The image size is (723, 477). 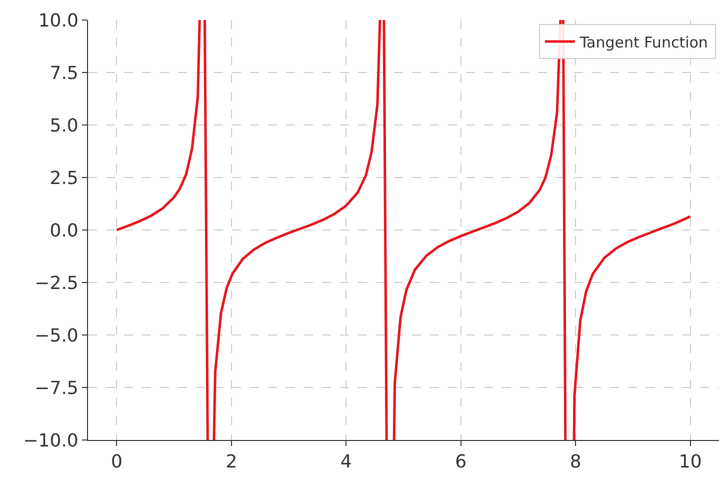 I want to click on y-tick-label: 0.0, so click(x=64, y=231).